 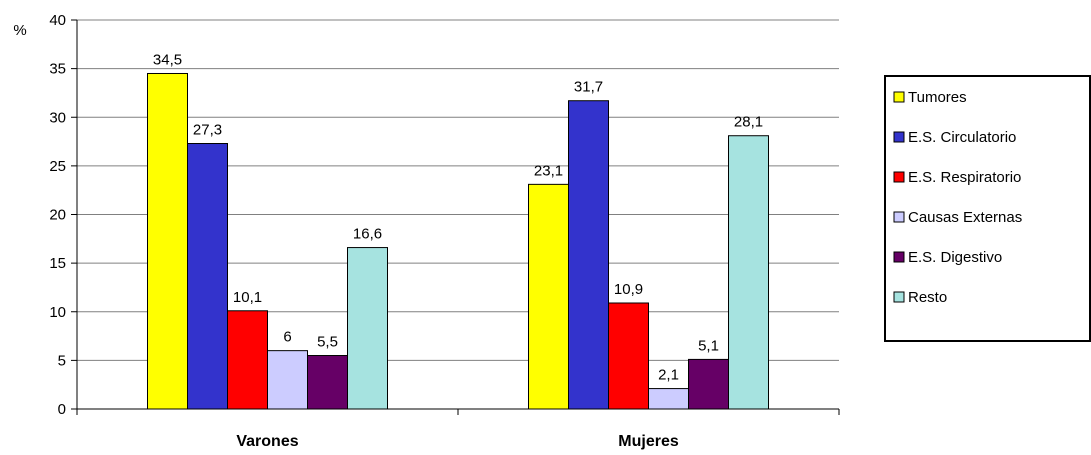 I want to click on data-label: 23,1, so click(x=548, y=170).